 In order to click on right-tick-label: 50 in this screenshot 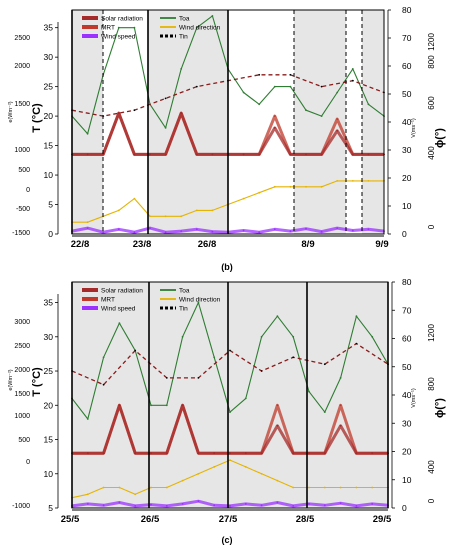, I will do `click(407, 94)`.